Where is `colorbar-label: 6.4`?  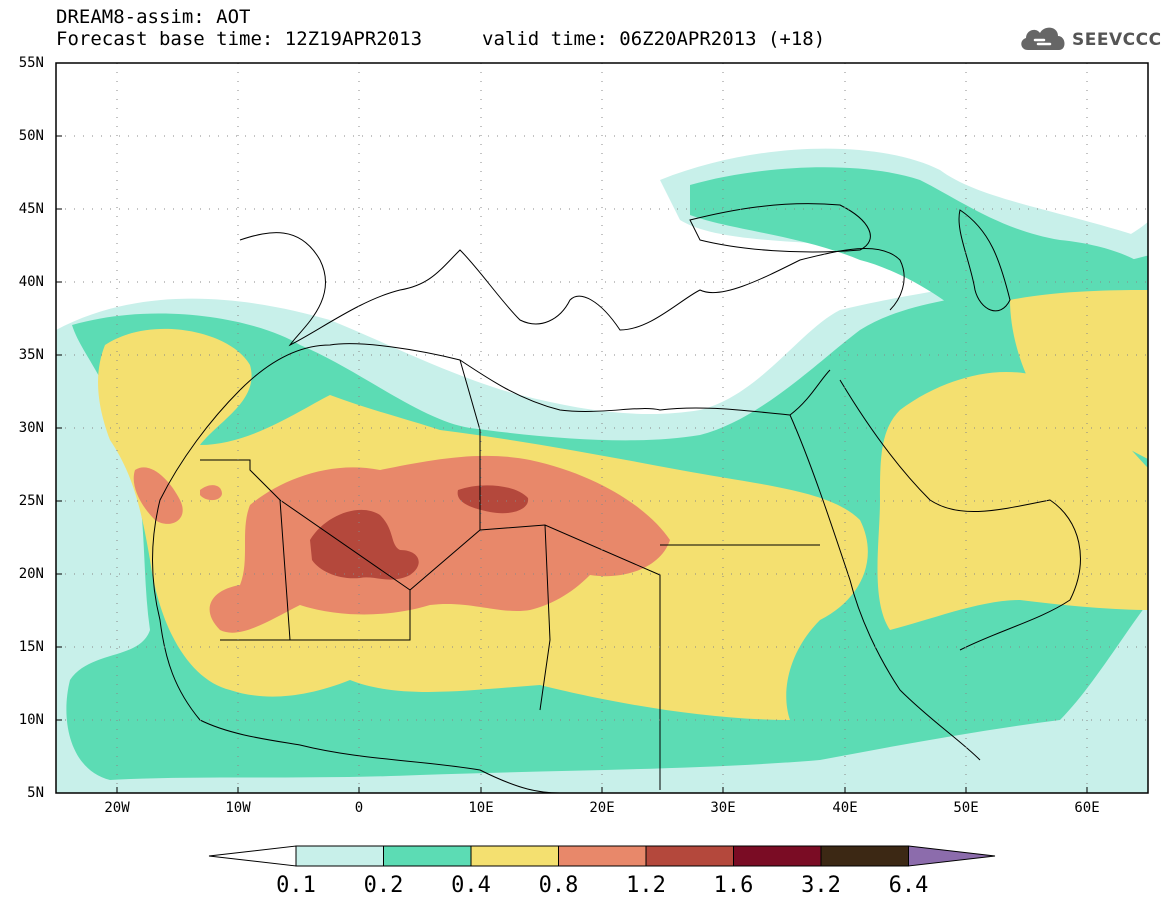 colorbar-label: 6.4 is located at coordinates (908, 885).